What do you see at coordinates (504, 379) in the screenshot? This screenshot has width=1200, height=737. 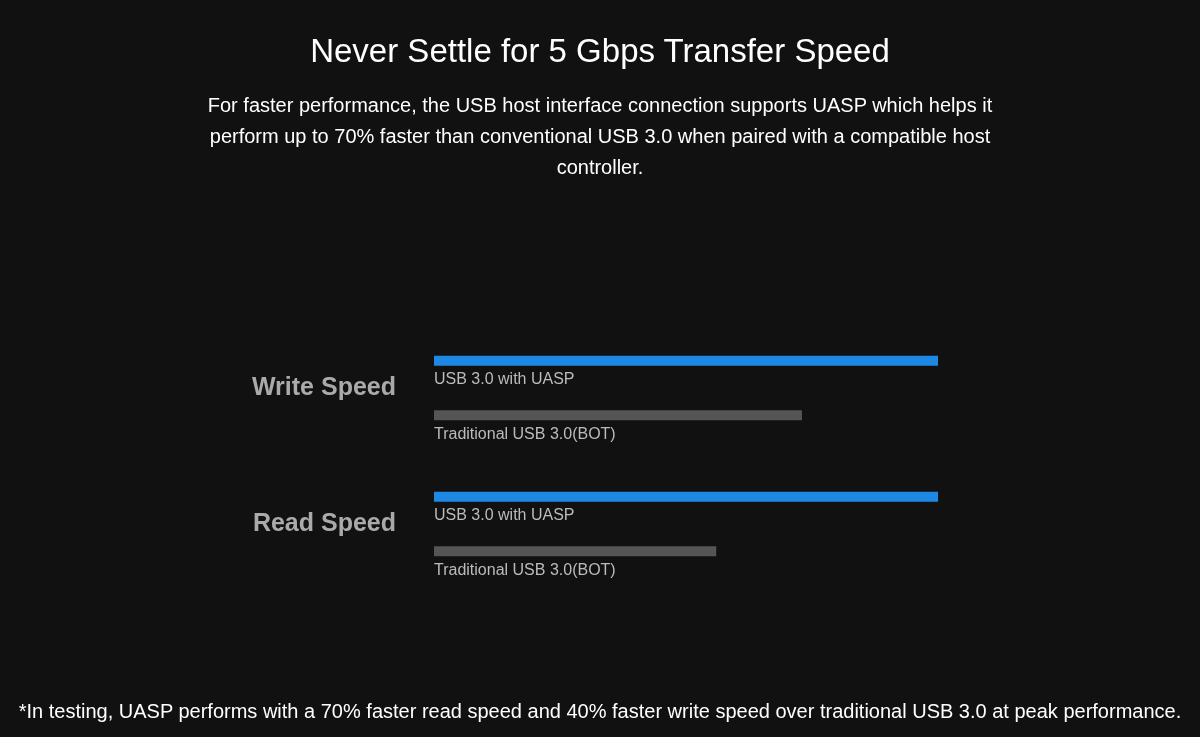 I see `series-label: USB 3.0 with UASP` at bounding box center [504, 379].